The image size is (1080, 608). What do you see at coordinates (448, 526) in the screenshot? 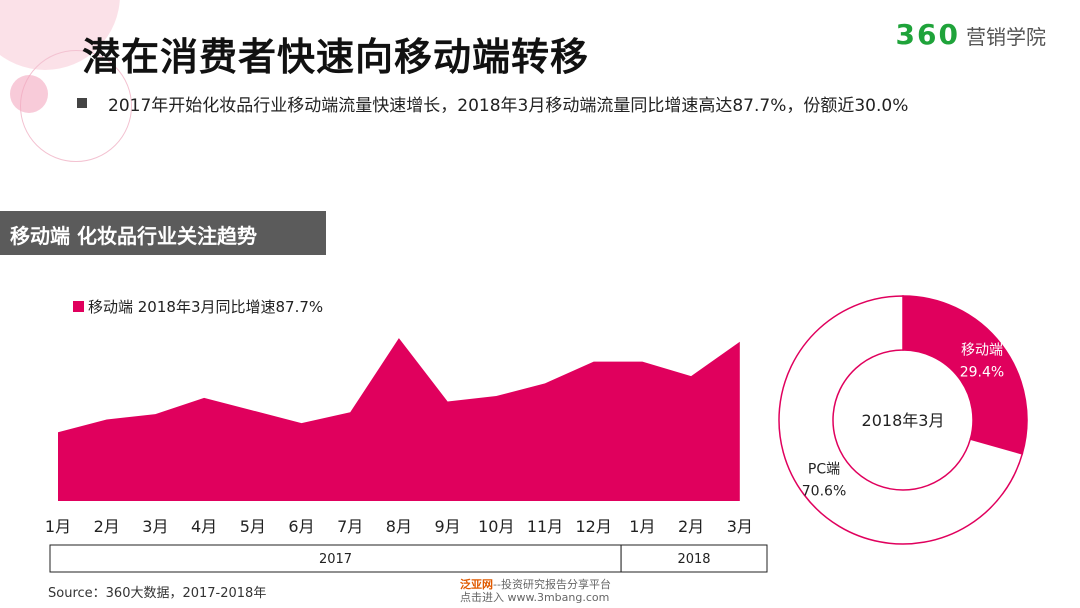
I see `x-tick-label: 9月` at bounding box center [448, 526].